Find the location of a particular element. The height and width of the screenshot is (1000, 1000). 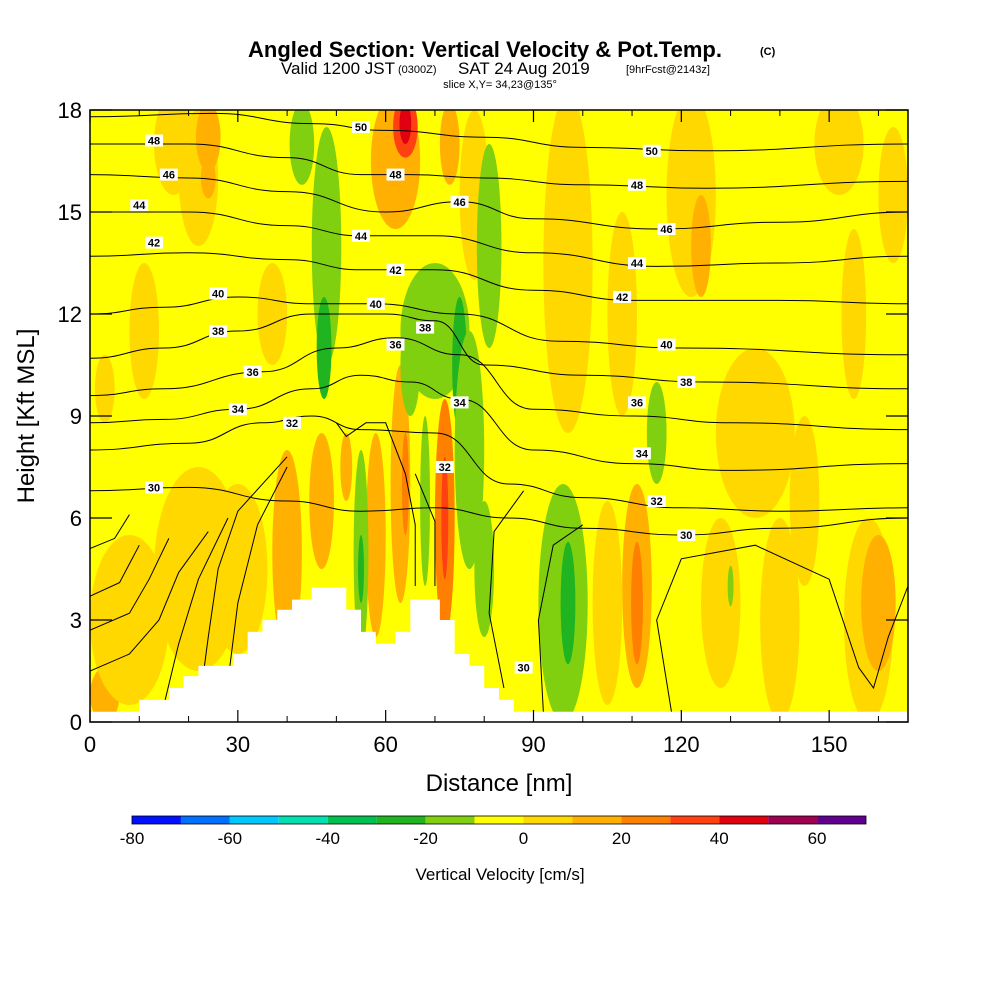

colorbar-frame is located at coordinates (499, 820).